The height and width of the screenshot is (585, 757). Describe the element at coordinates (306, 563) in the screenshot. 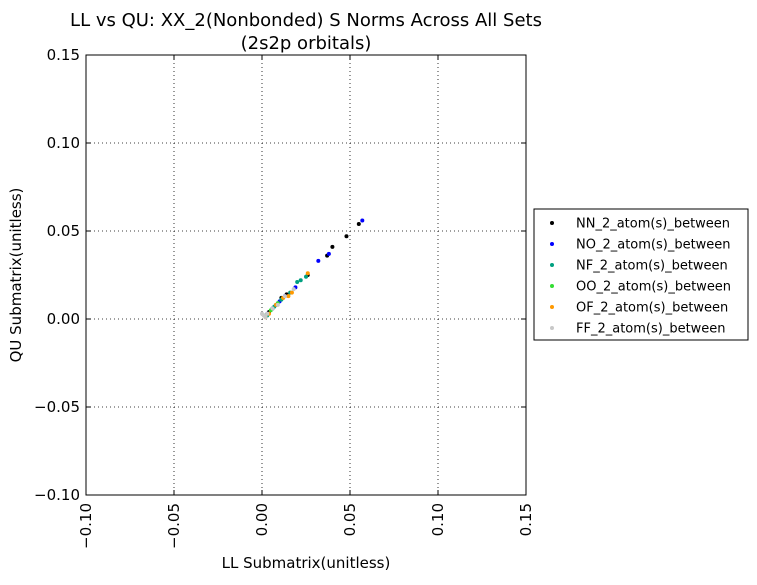

I see `x-axis-label: LL Submatrix(unitless)` at that location.